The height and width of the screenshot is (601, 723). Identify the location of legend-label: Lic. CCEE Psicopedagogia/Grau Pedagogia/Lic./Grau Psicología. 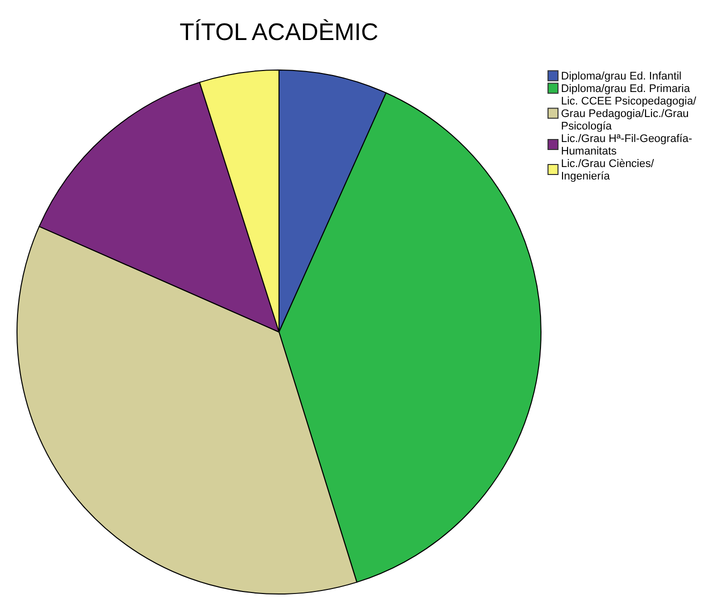
(629, 114).